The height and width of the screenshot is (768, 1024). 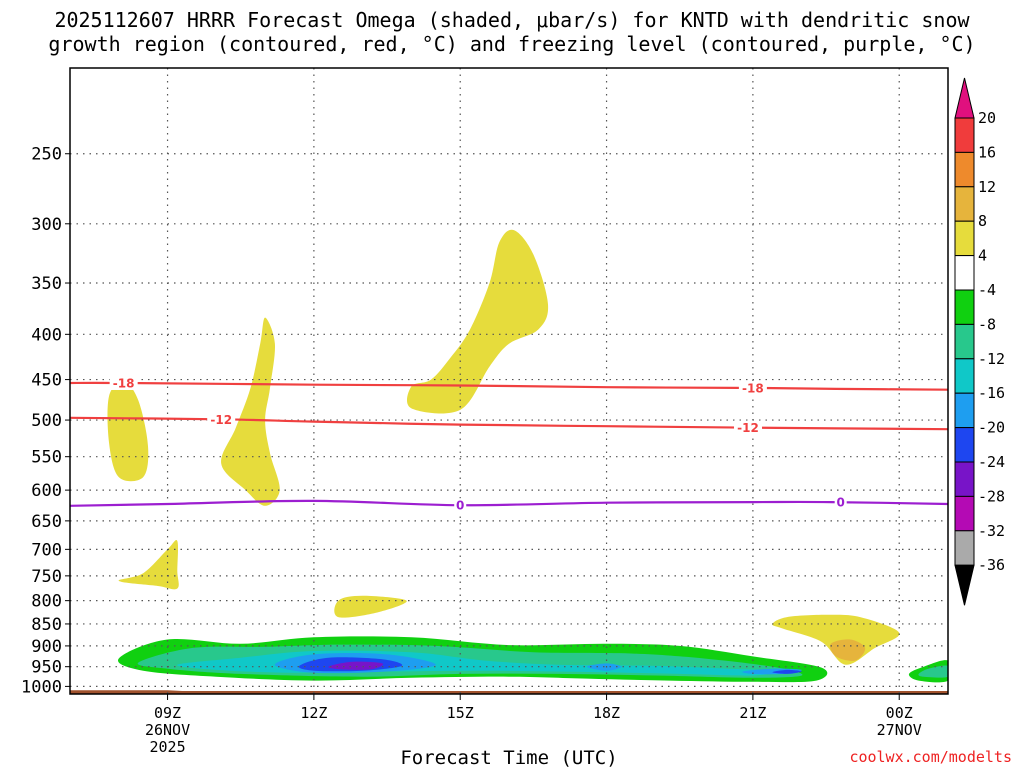 I want to click on contour-dgz-minus12, so click(x=509, y=423).